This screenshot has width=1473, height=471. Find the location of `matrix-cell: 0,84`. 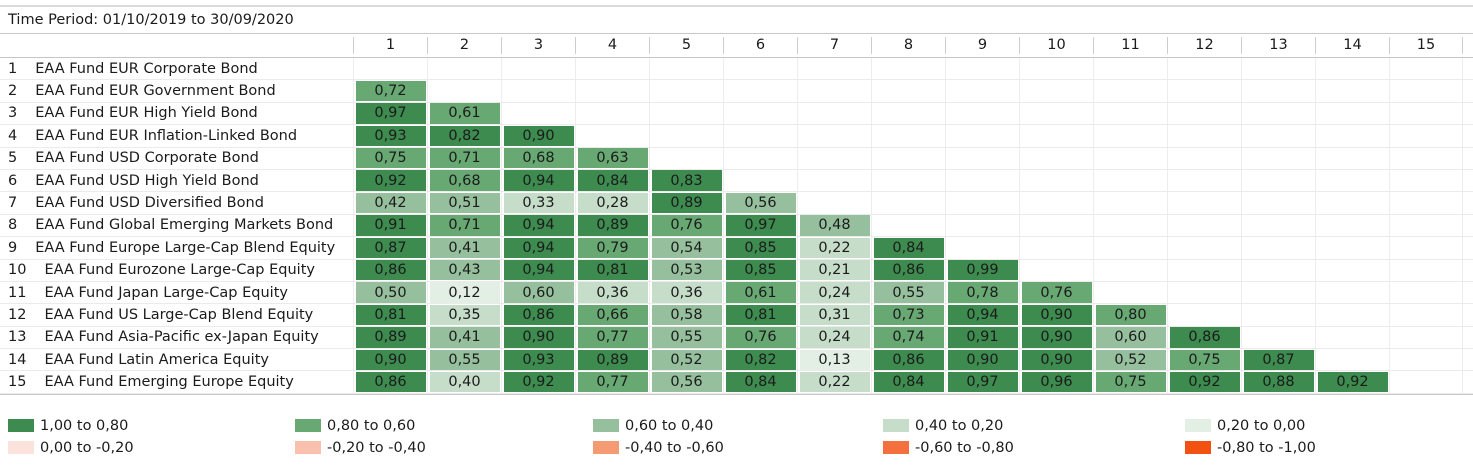

matrix-cell: 0,84 is located at coordinates (908, 382).